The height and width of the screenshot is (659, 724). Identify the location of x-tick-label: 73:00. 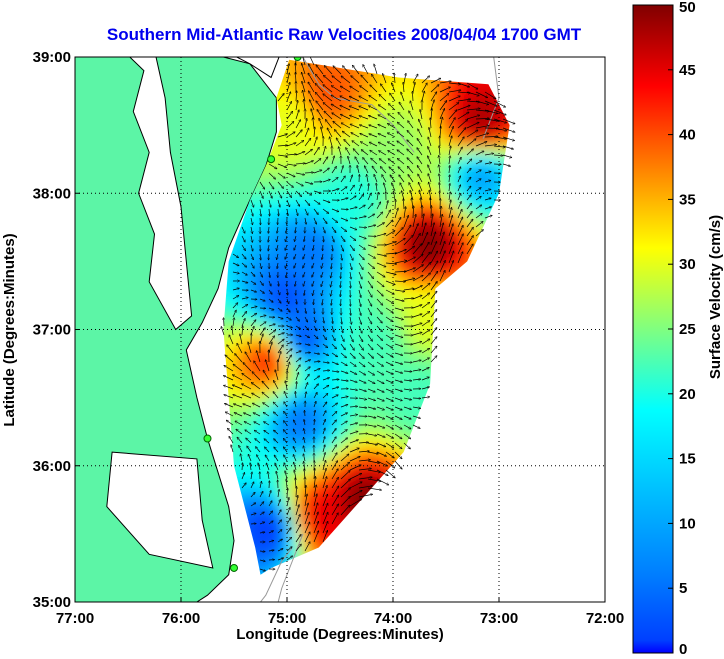
(499, 618).